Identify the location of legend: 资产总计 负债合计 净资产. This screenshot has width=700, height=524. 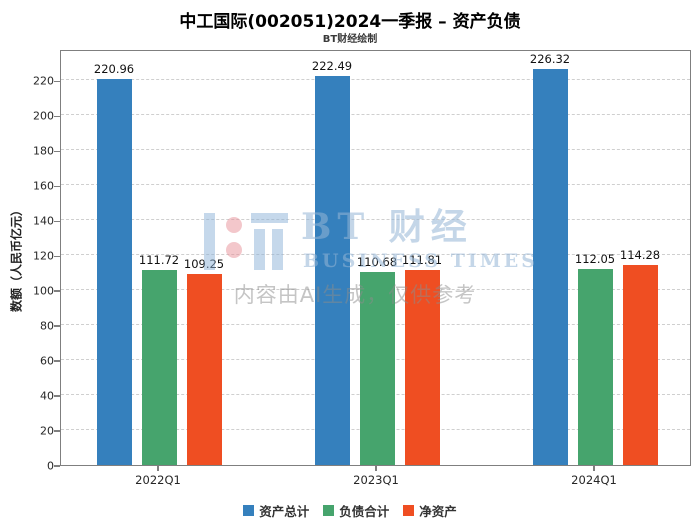
(350, 510).